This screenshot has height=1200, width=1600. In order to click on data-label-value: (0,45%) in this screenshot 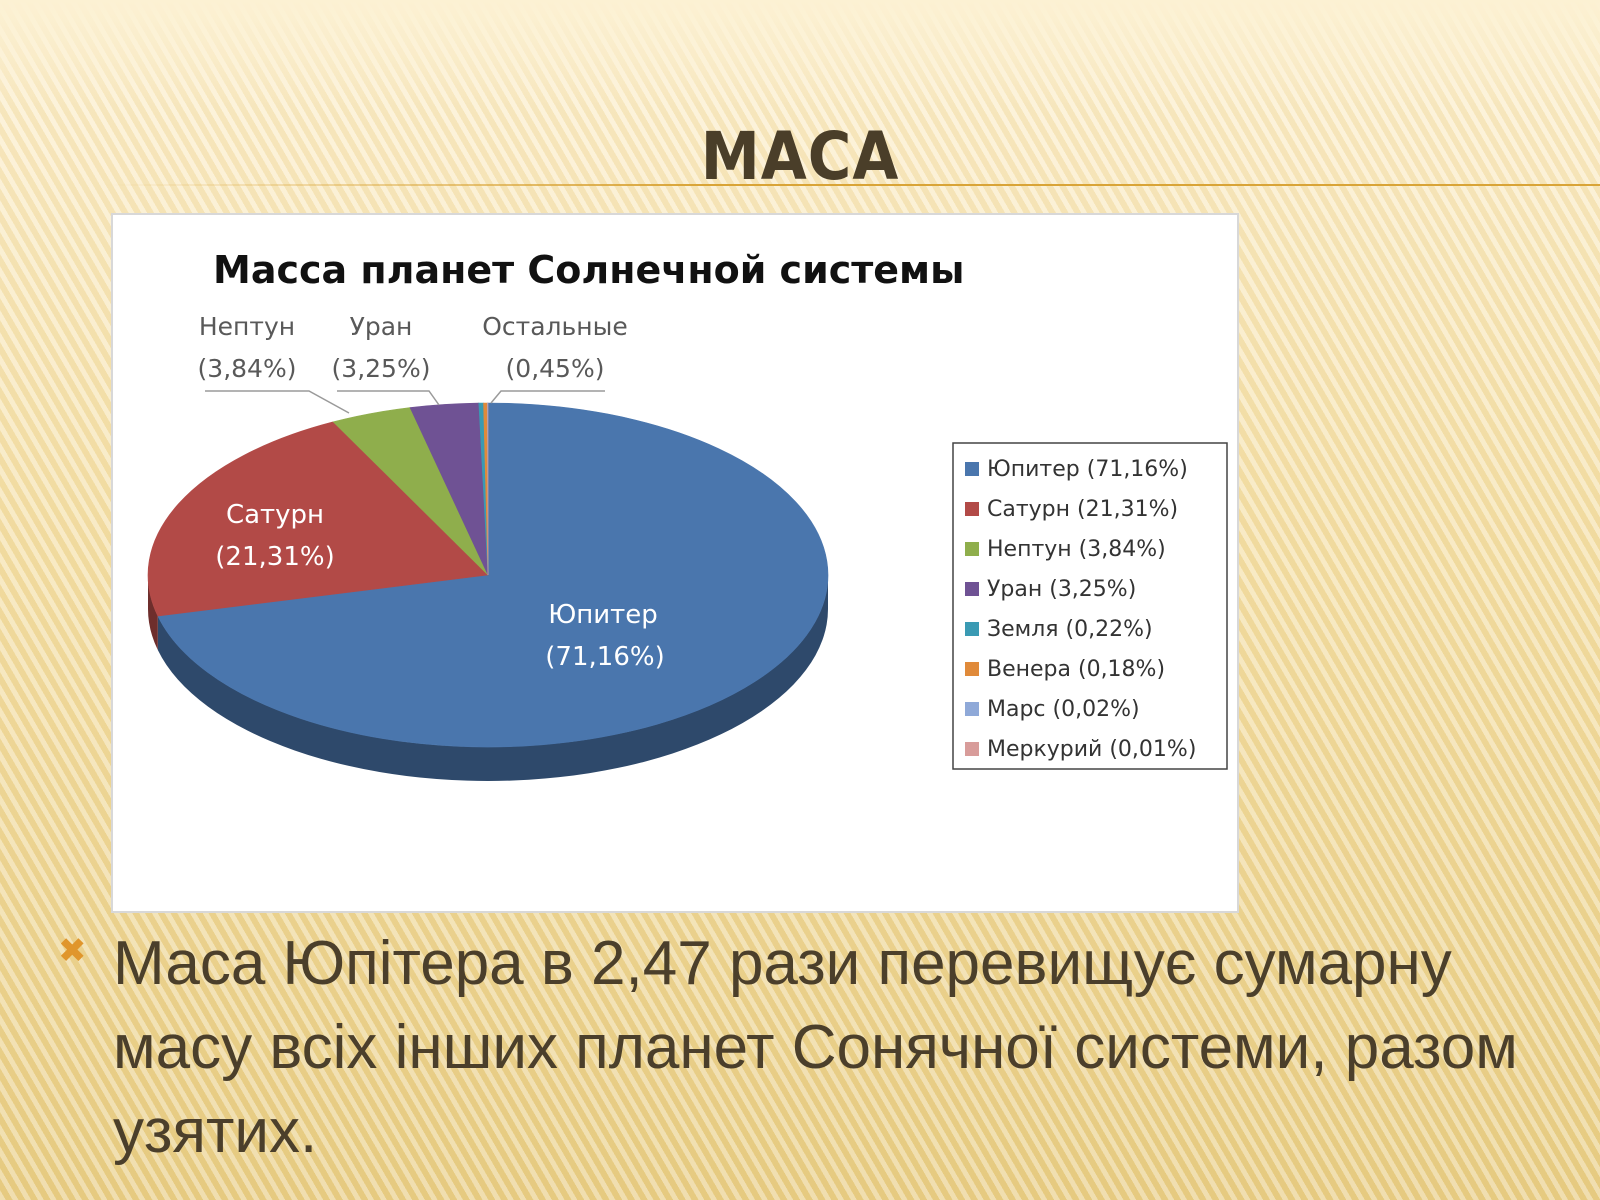, I will do `click(555, 368)`.